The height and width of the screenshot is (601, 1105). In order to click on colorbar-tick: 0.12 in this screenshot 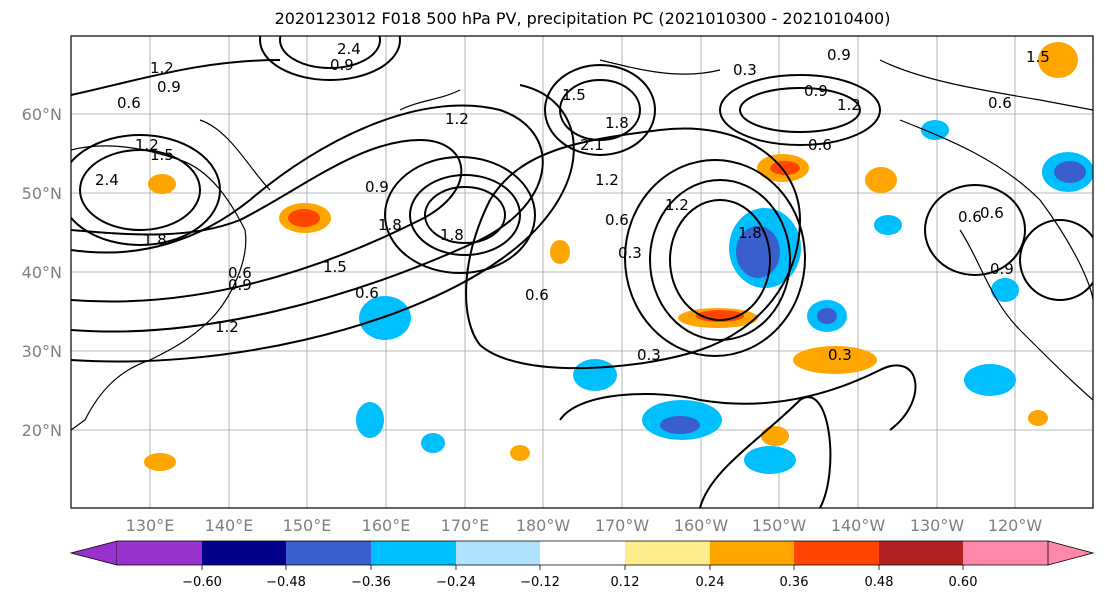, I will do `click(625, 582)`.